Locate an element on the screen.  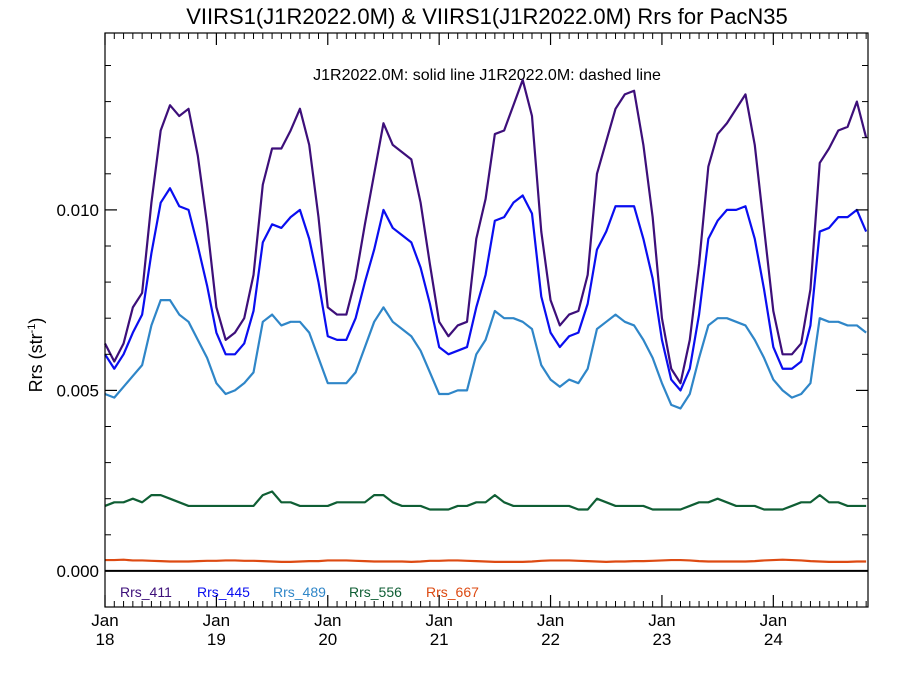
legend-item-rrs-667: Rrs_667 is located at coordinates (452, 592).